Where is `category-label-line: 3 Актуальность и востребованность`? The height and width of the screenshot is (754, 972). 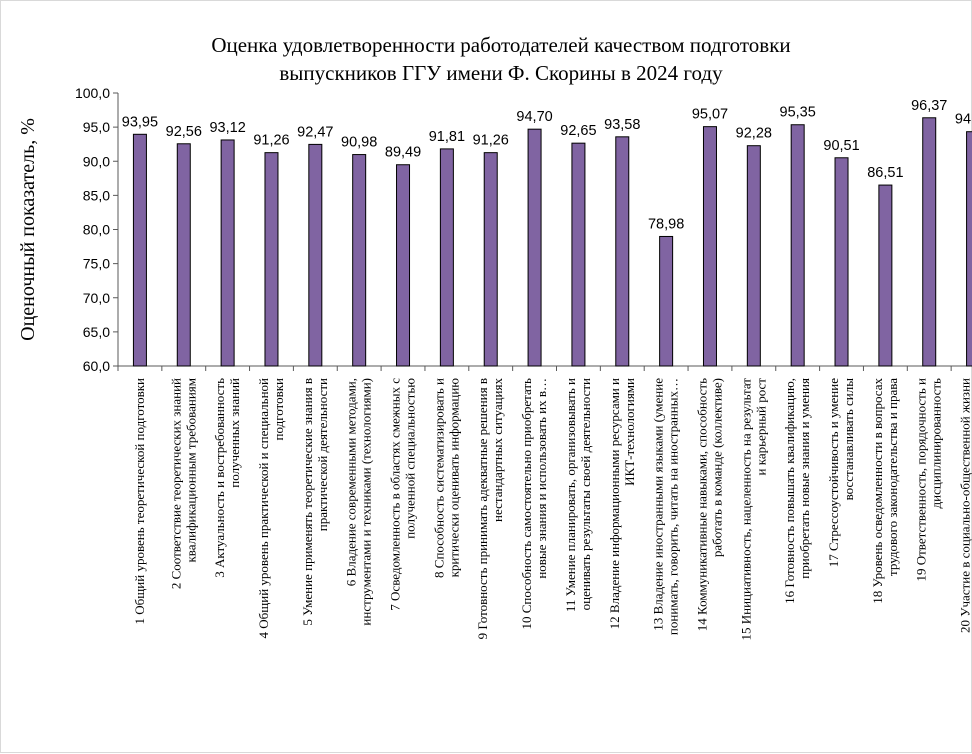 category-label-line: 3 Актуальность и востребованность is located at coordinates (219, 478).